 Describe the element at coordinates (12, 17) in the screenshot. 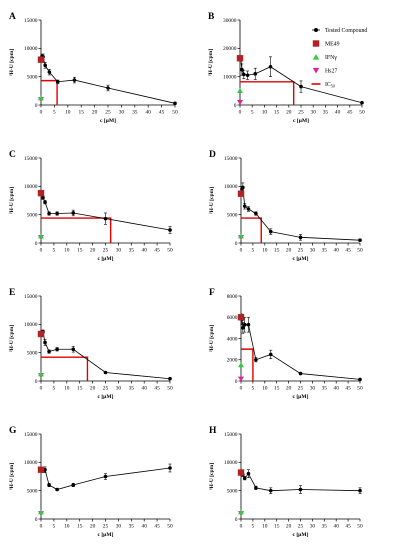

I see `panel-letter: A` at that location.